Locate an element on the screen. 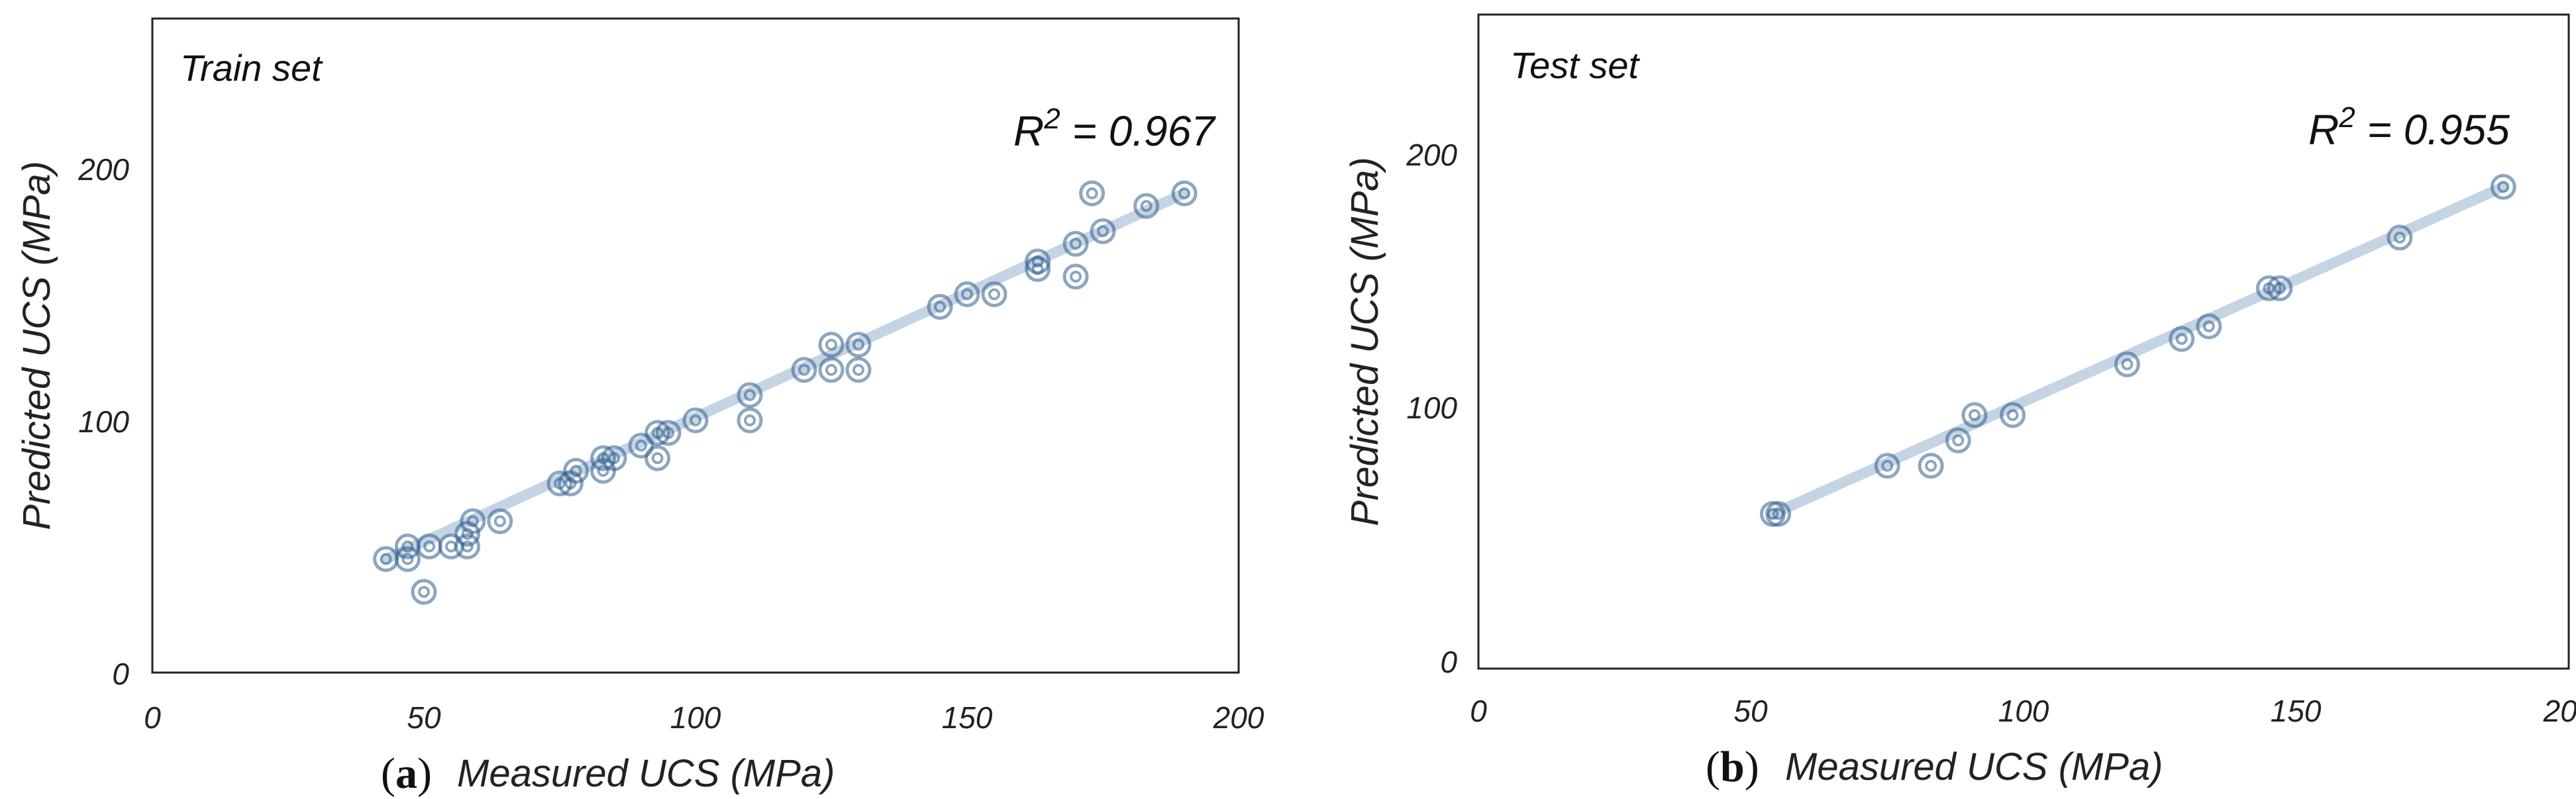 This screenshot has width=2576, height=799. x-axis-label-b: Measured UCS (MPa) is located at coordinates (1974, 766).